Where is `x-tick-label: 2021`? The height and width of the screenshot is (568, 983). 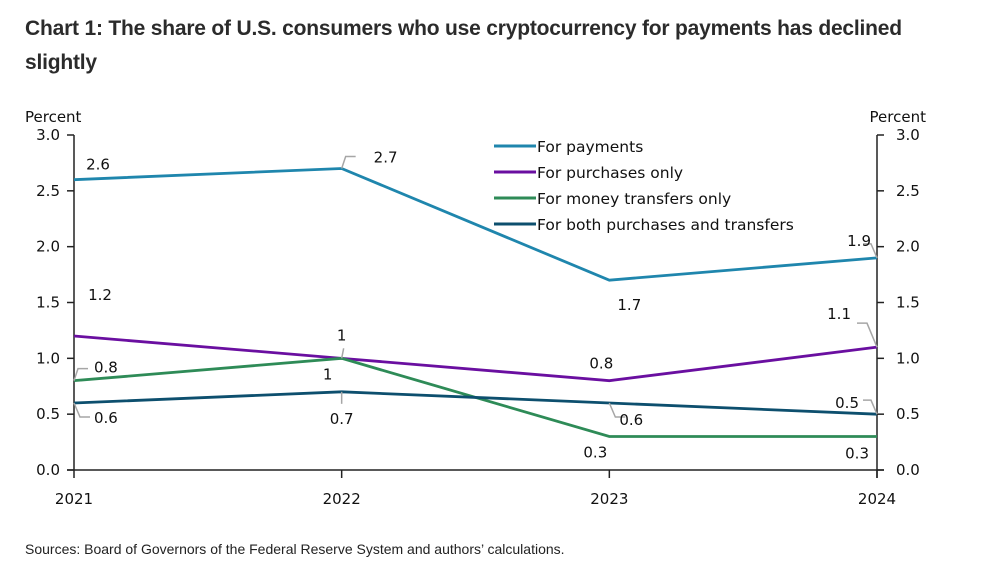 x-tick-label: 2021 is located at coordinates (74, 499).